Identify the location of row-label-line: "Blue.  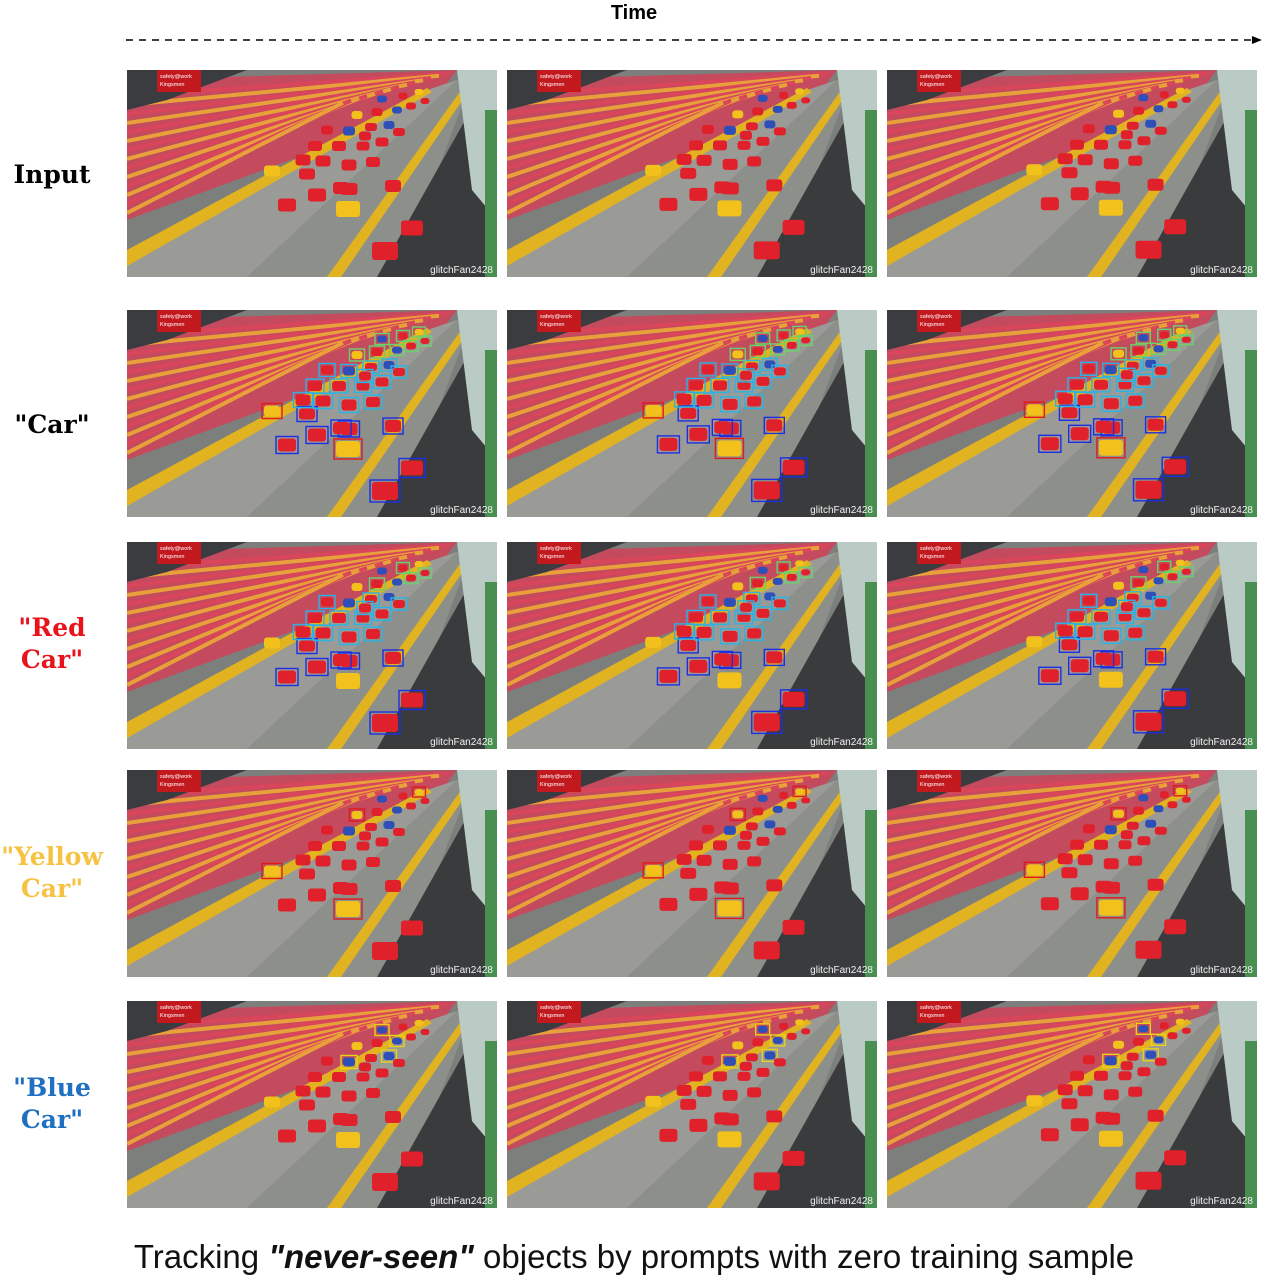
(52, 1087).